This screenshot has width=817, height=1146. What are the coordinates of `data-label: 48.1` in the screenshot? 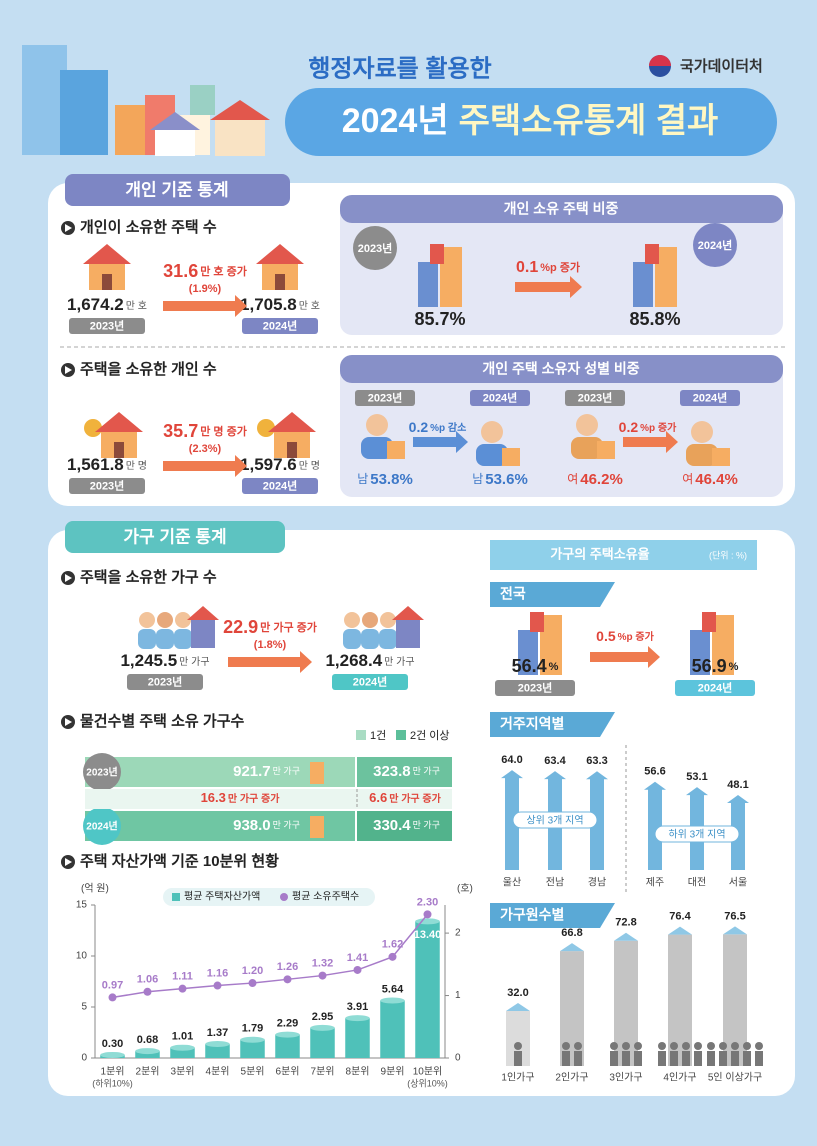 It's located at (737, 785).